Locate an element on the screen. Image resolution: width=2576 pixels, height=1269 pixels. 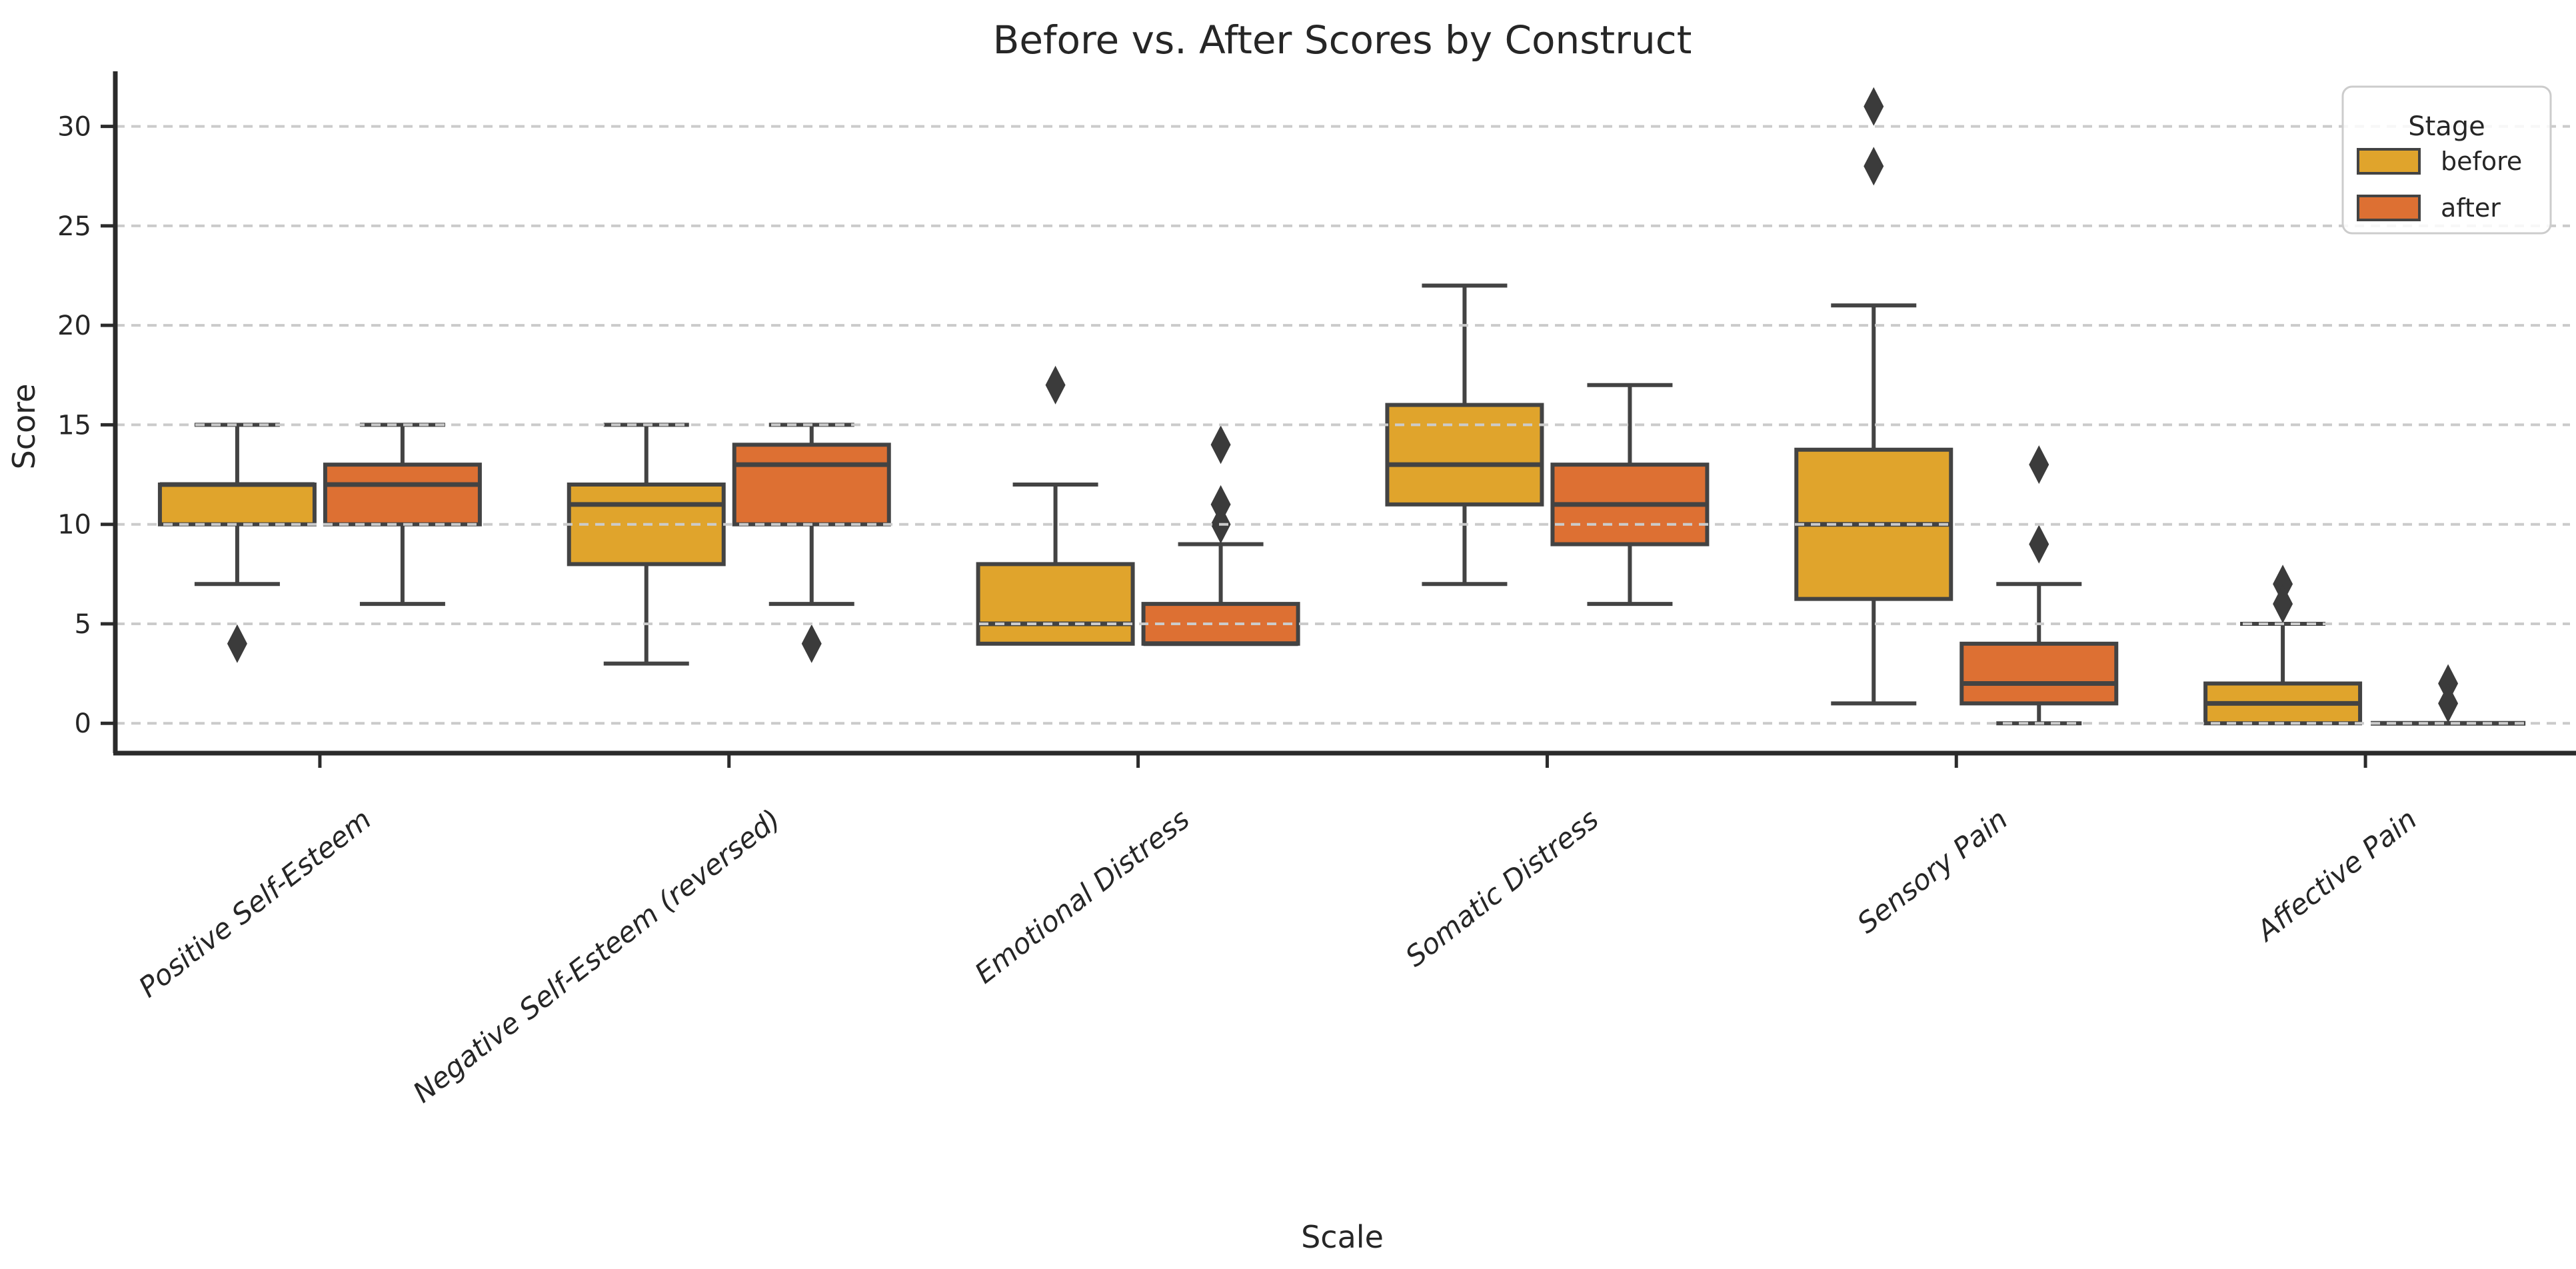
legend-title: Stage is located at coordinates (2447, 126).